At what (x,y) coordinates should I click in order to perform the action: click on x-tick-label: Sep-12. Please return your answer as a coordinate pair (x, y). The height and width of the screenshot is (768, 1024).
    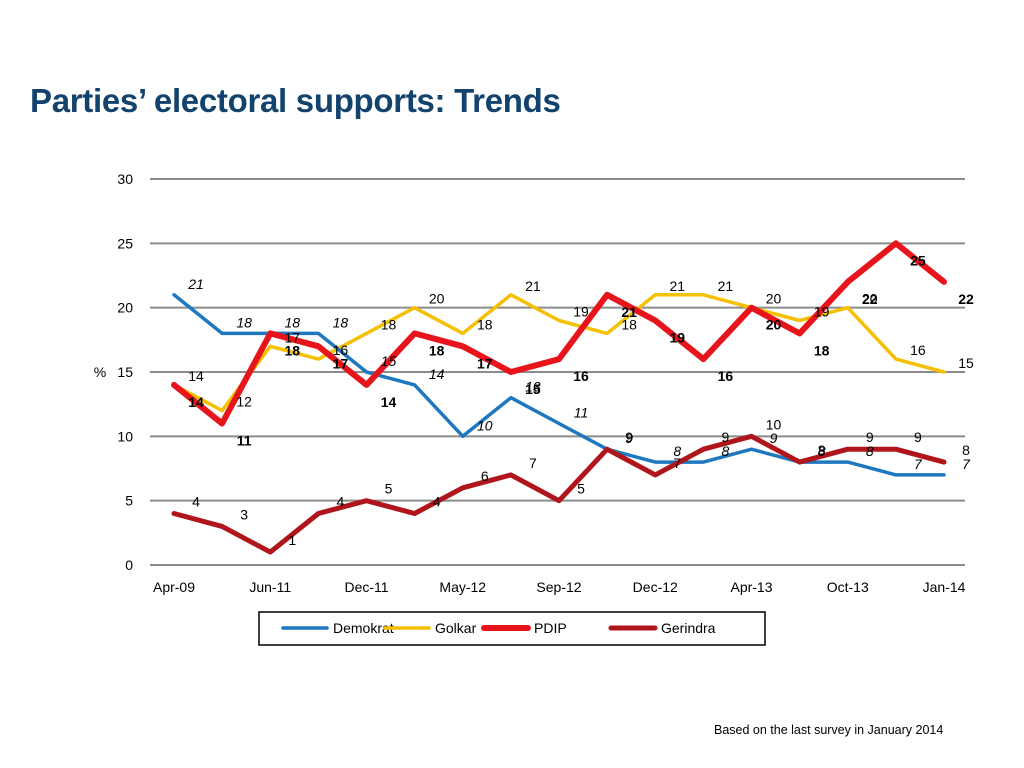
    Looking at the image, I should click on (558, 587).